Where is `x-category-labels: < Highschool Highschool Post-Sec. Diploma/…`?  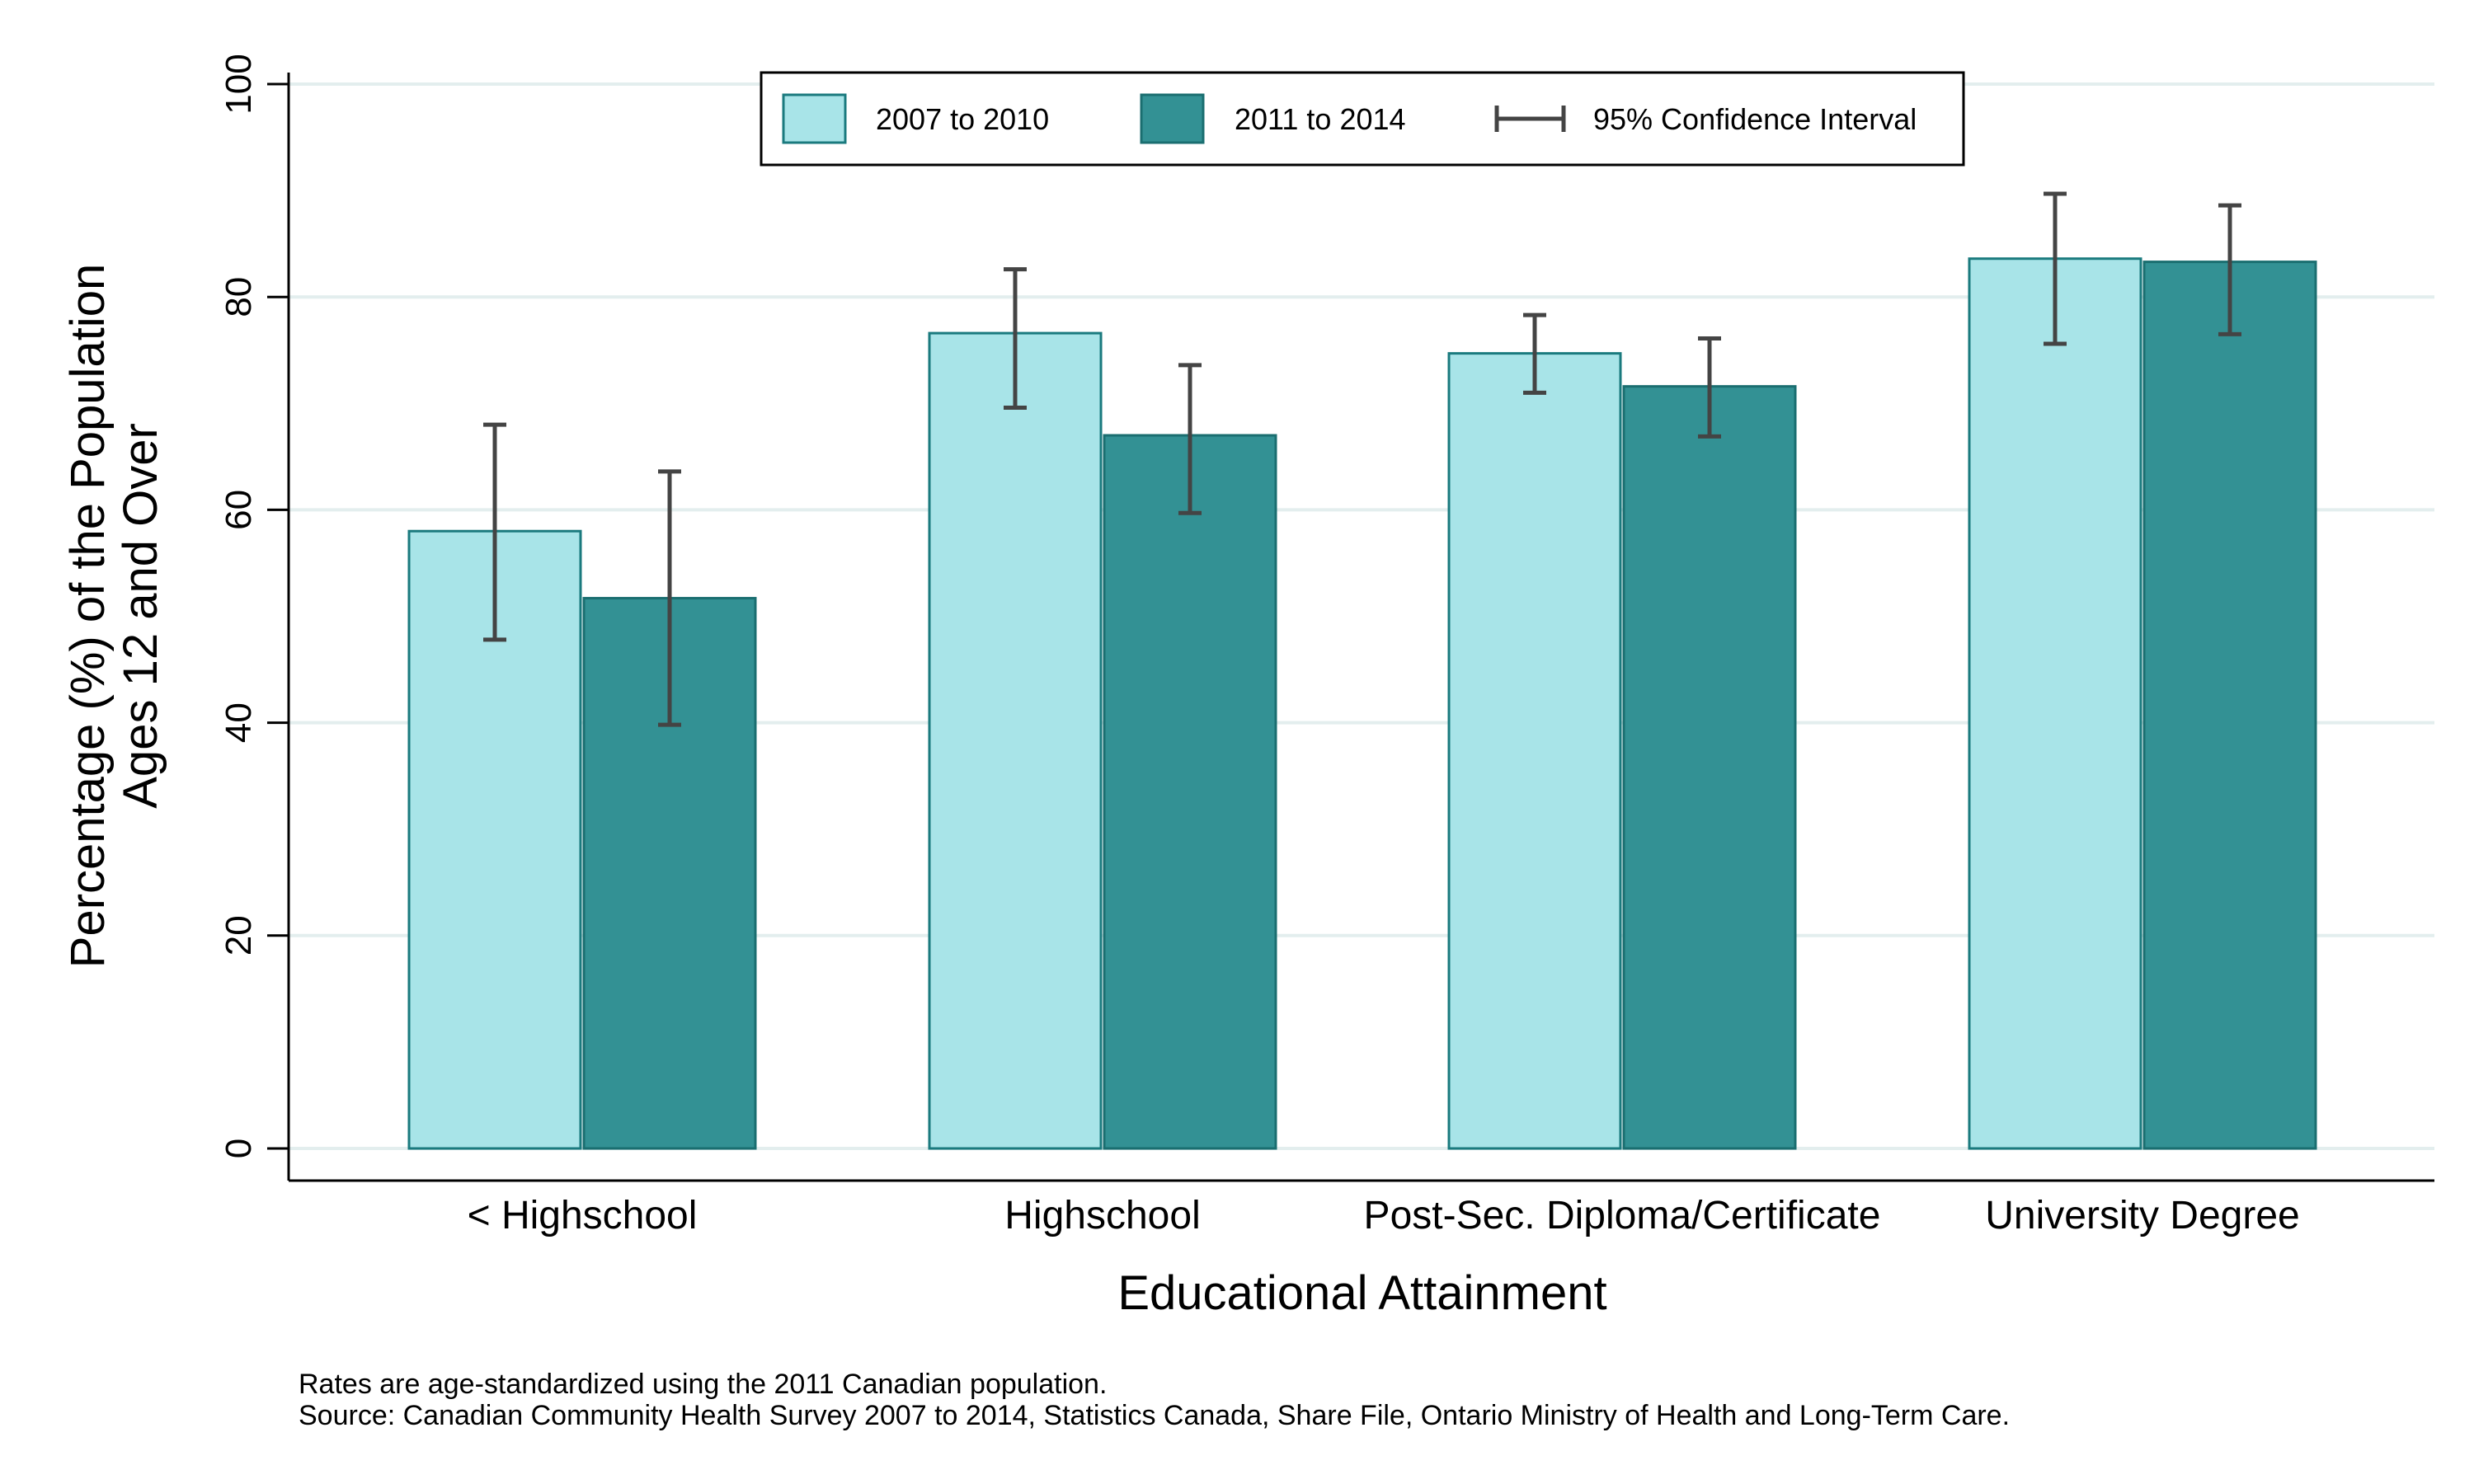 x-category-labels: < Highschool Highschool Post-Sec. Diploma/… is located at coordinates (1384, 1215).